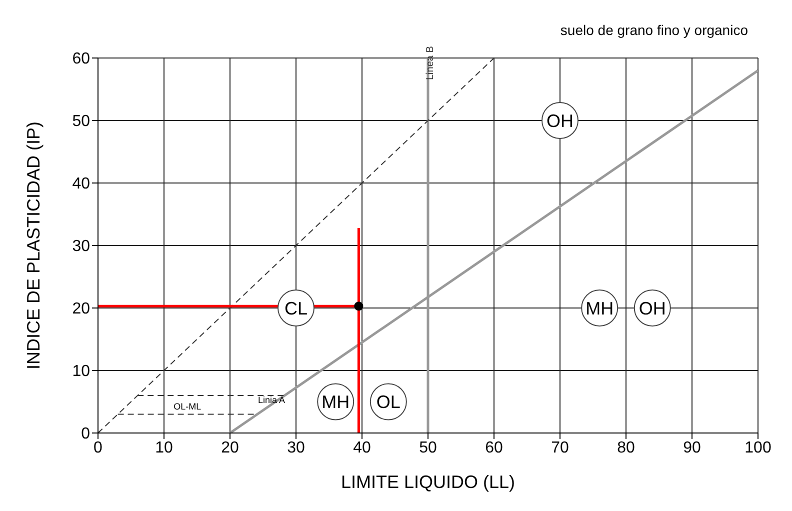  What do you see at coordinates (81, 309) in the screenshot?
I see `y-tick-label: 20` at bounding box center [81, 309].